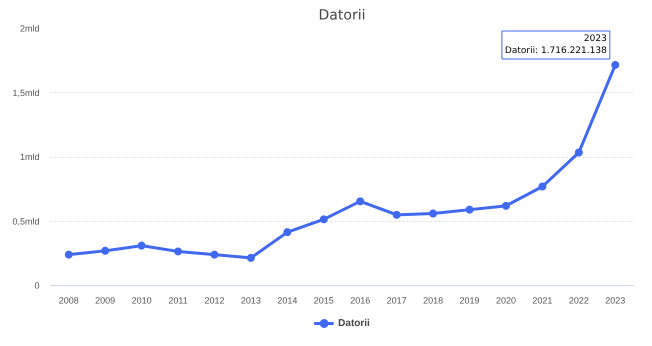 Image resolution: width=652 pixels, height=346 pixels. I want to click on x-tick-label: 2019, so click(470, 301).